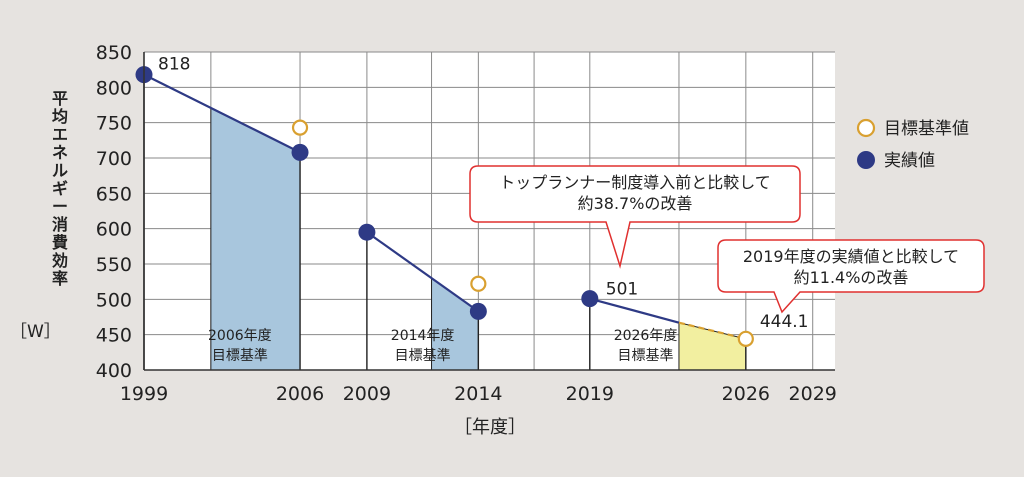 Image resolution: width=1024 pixels, height=477 pixels. I want to click on x-tick-label: 2006, so click(300, 394).